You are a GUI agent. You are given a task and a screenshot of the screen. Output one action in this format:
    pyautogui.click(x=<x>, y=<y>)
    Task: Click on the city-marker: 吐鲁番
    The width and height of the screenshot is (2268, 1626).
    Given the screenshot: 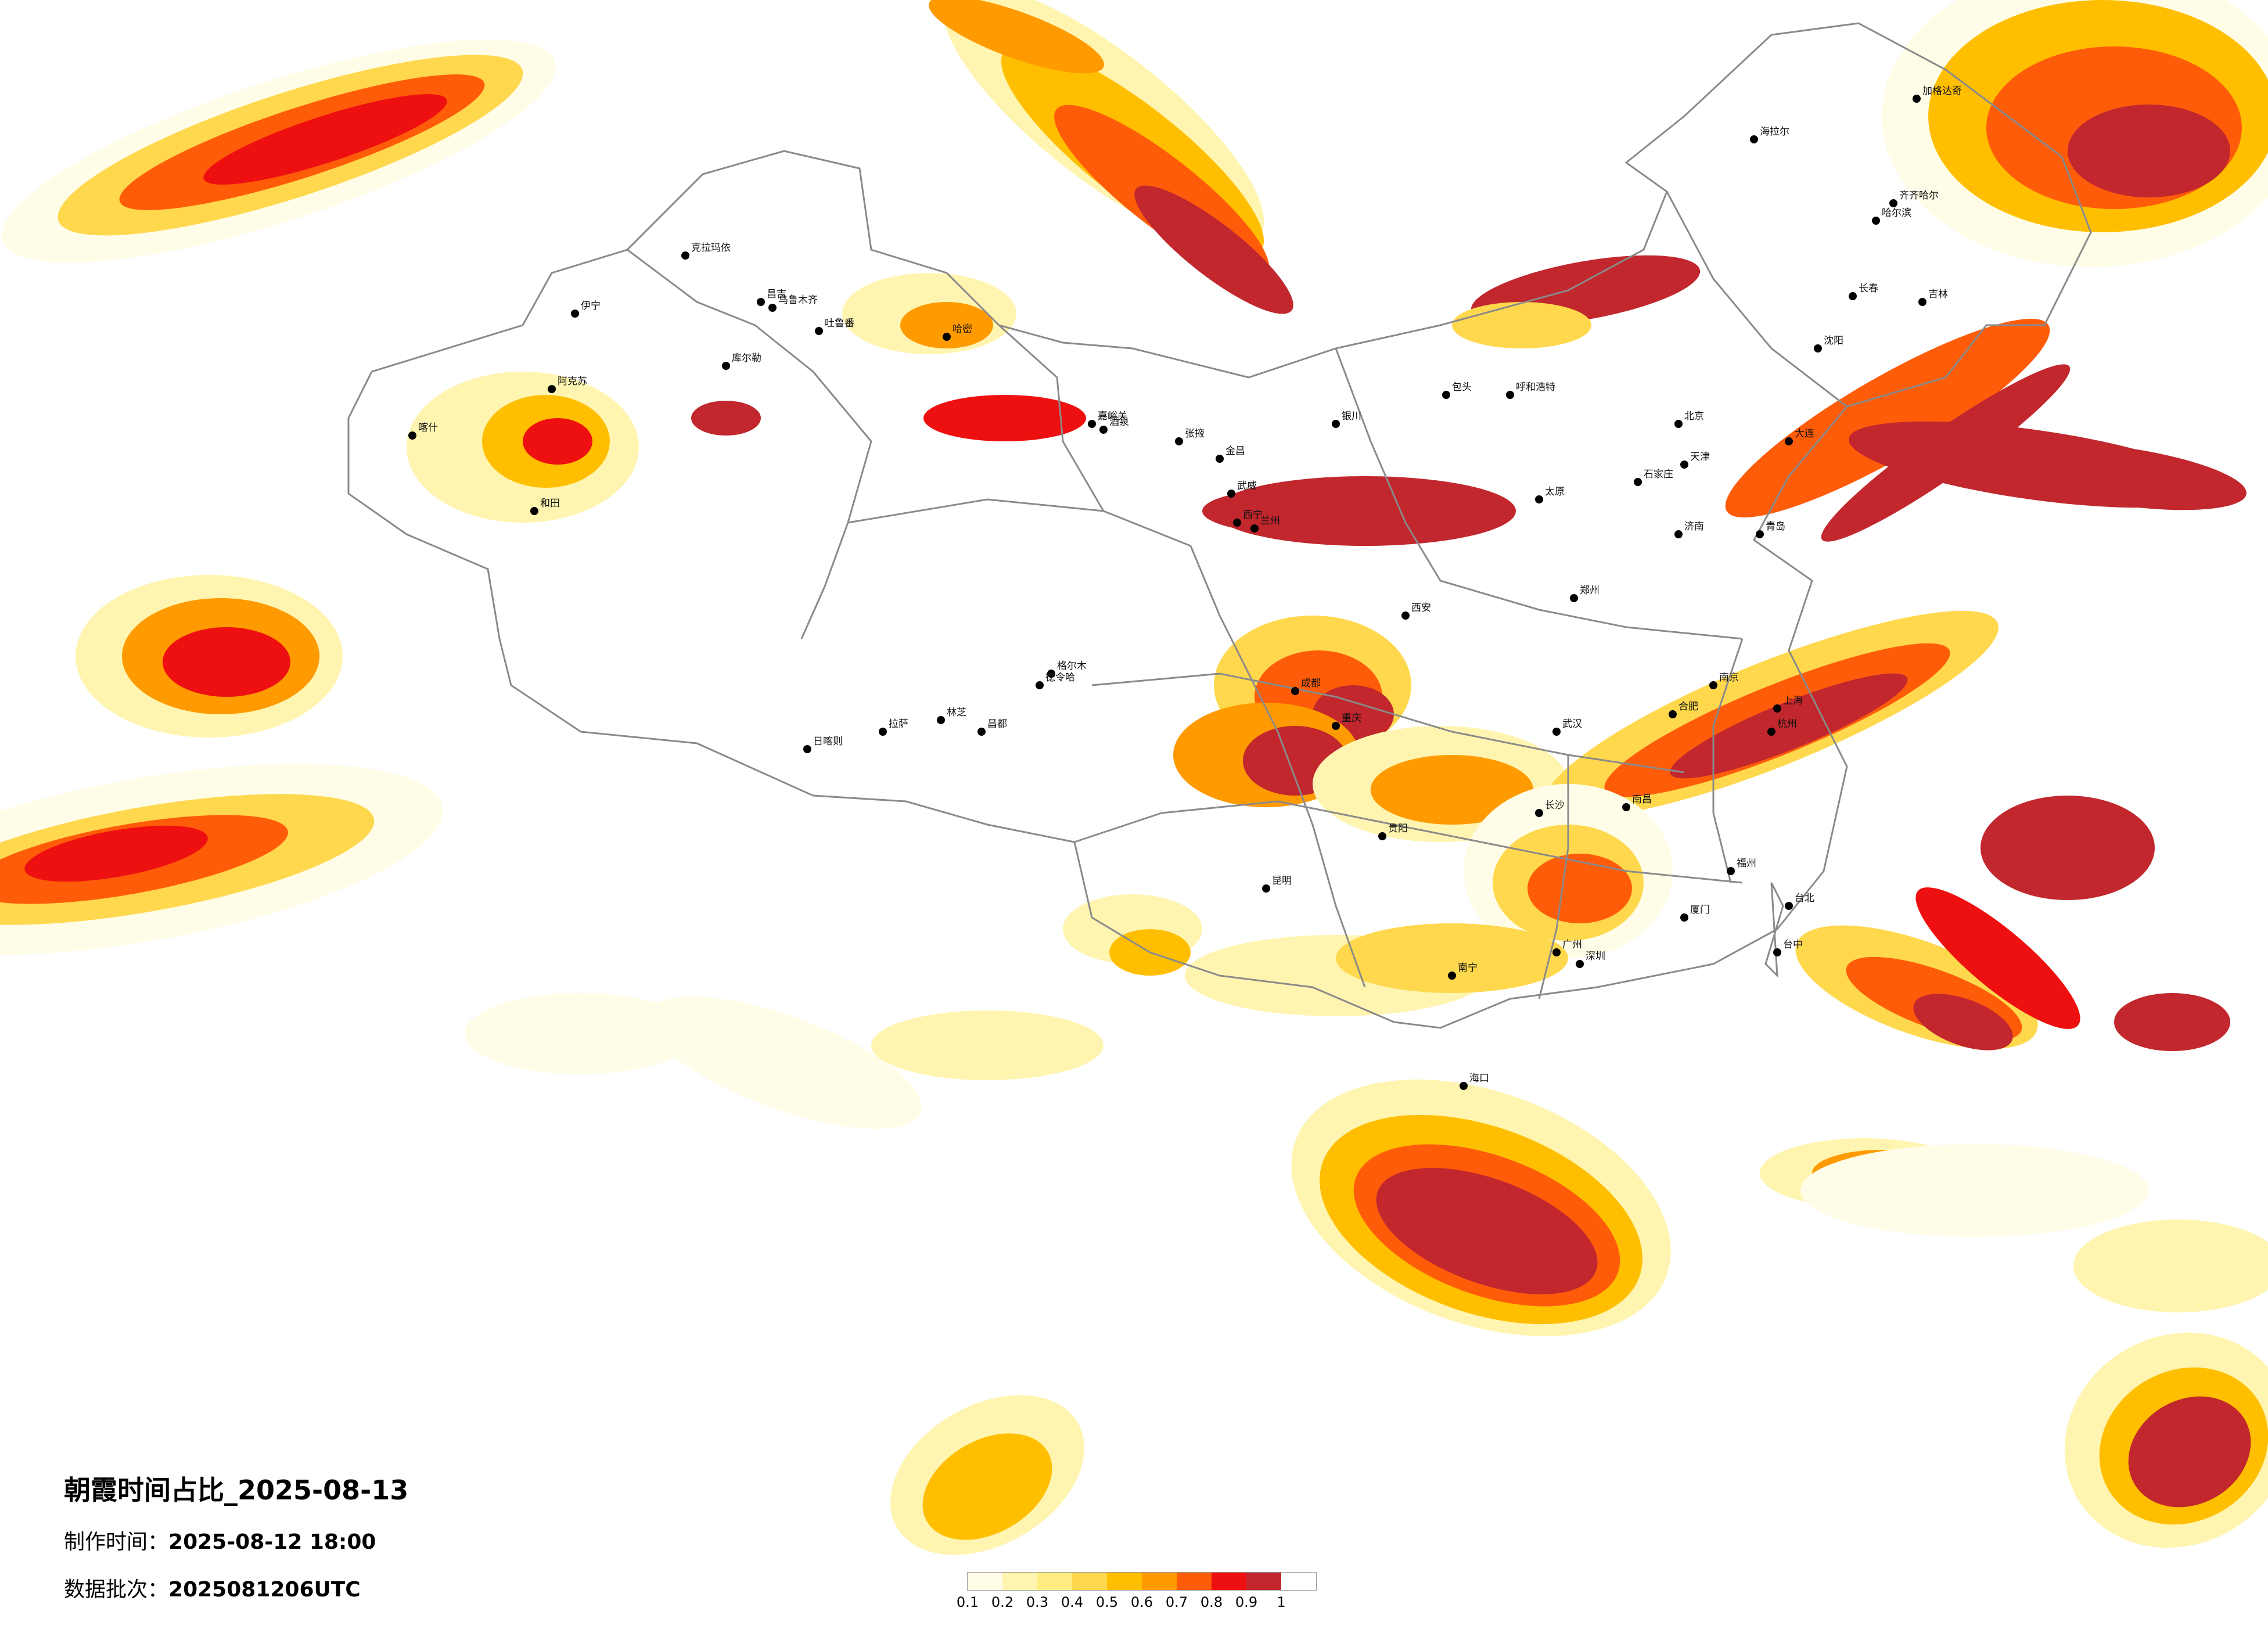 What is the action you would take?
    pyautogui.click(x=834, y=326)
    